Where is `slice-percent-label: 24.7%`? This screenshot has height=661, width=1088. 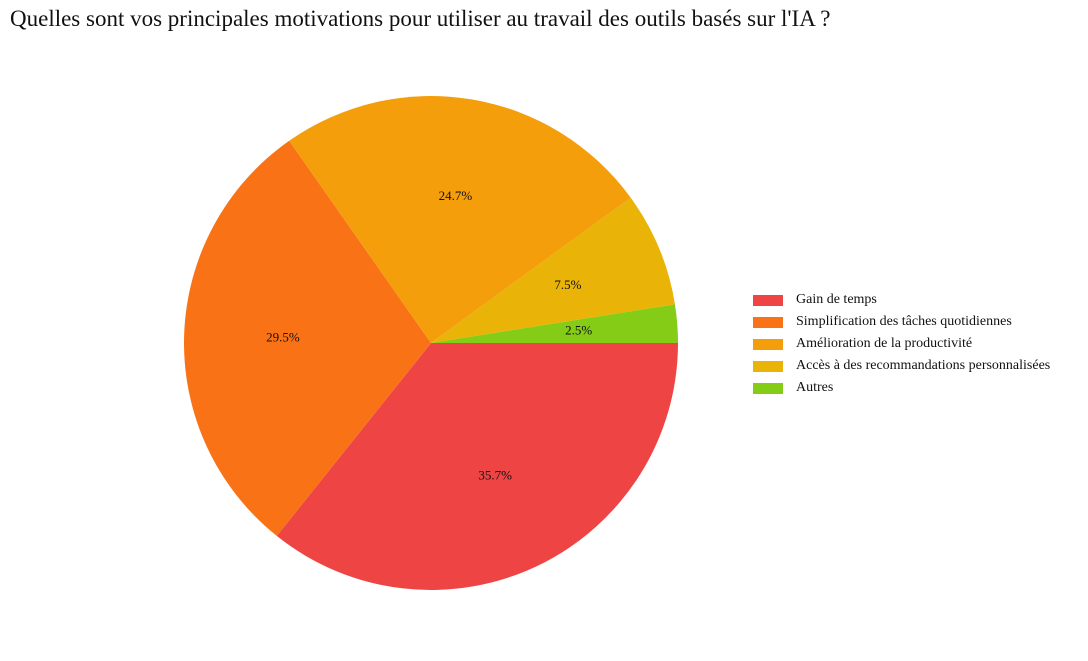 slice-percent-label: 24.7% is located at coordinates (456, 195).